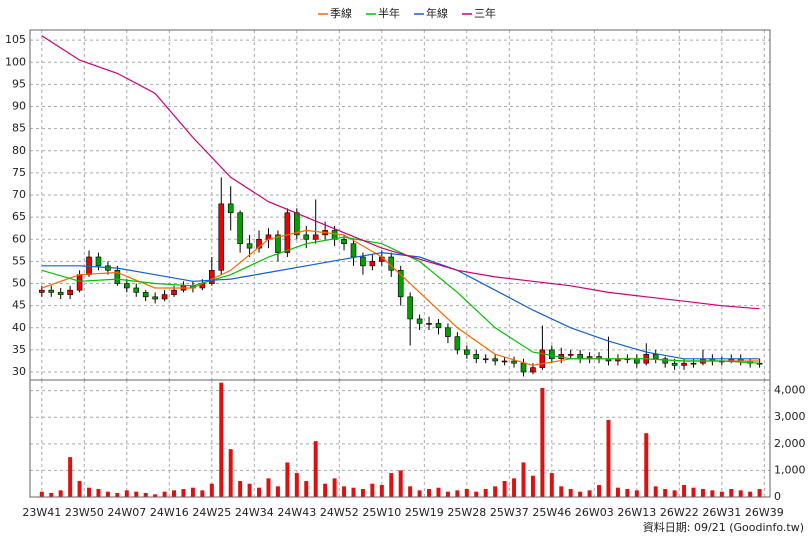 The height and width of the screenshot is (540, 808). Describe the element at coordinates (790, 416) in the screenshot. I see `y-tick-label: 3,000` at that location.